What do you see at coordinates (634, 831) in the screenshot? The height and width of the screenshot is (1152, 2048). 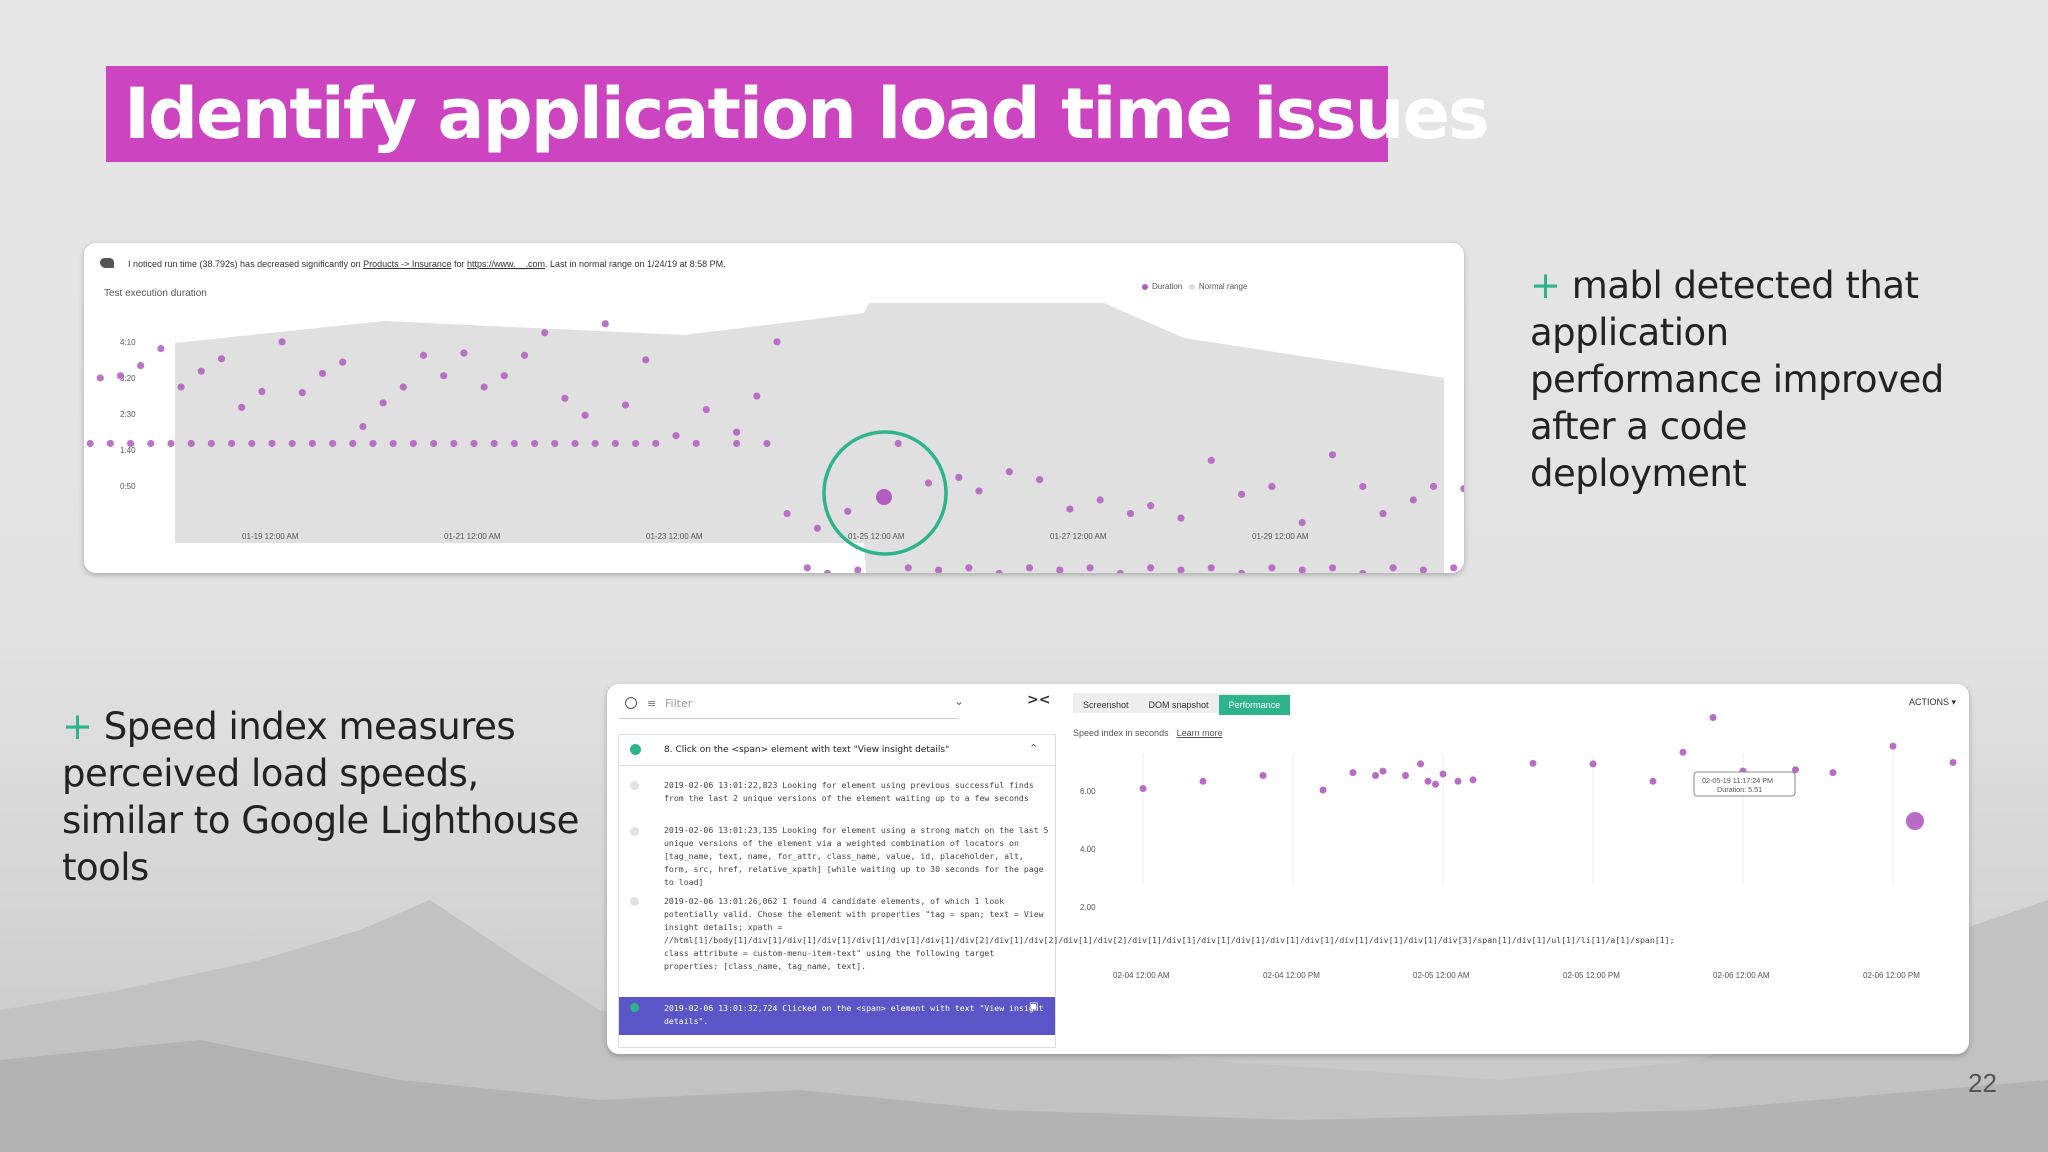 I see `log-status-icon` at bounding box center [634, 831].